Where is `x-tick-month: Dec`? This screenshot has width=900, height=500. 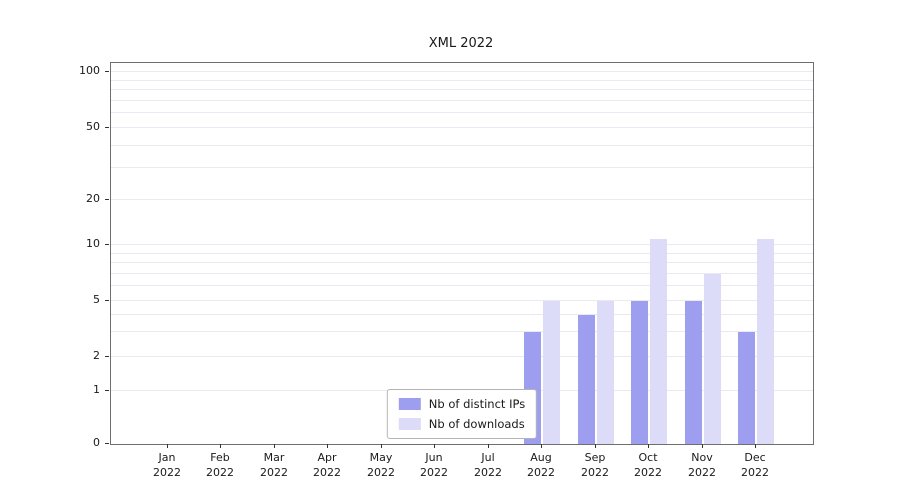
x-tick-month: Dec is located at coordinates (755, 457).